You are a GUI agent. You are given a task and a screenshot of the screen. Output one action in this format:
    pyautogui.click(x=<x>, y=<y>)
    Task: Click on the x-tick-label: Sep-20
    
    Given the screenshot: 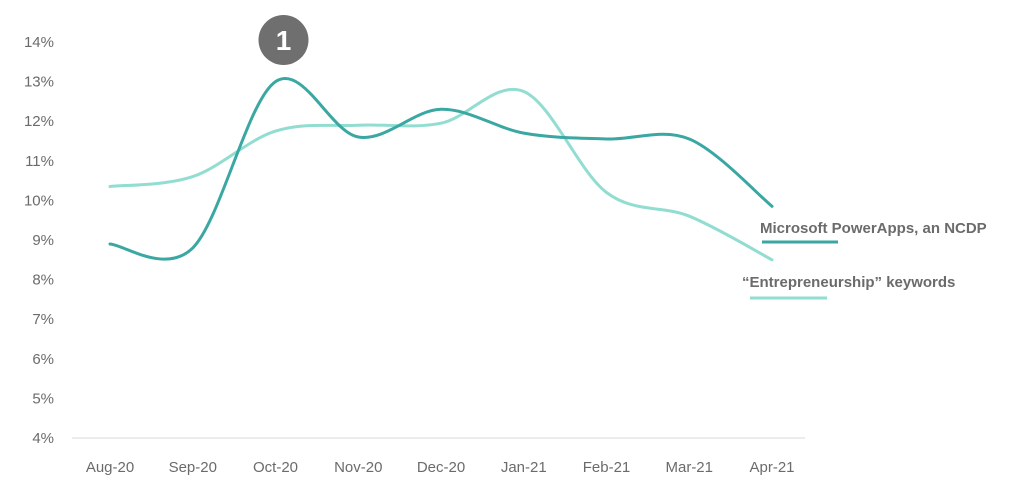 What is the action you would take?
    pyautogui.click(x=193, y=467)
    